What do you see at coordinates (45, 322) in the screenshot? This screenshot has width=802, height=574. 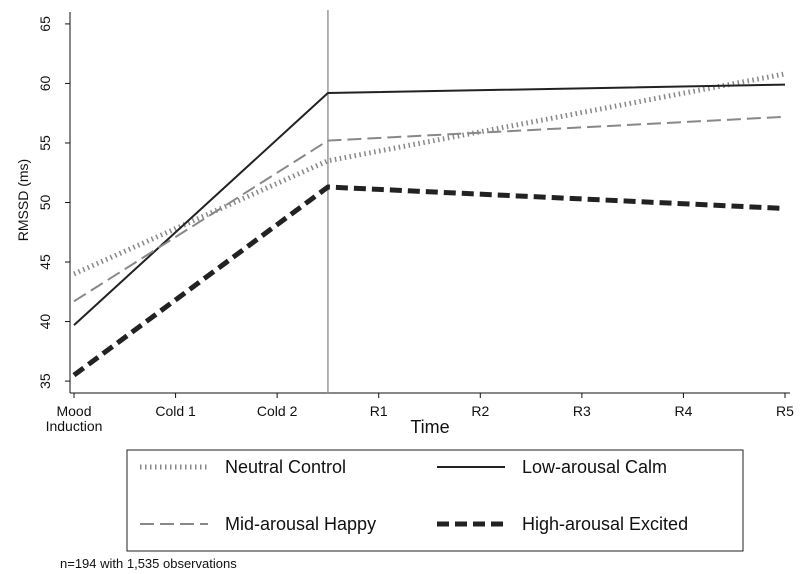 I see `y-tick-label: 40` at bounding box center [45, 322].